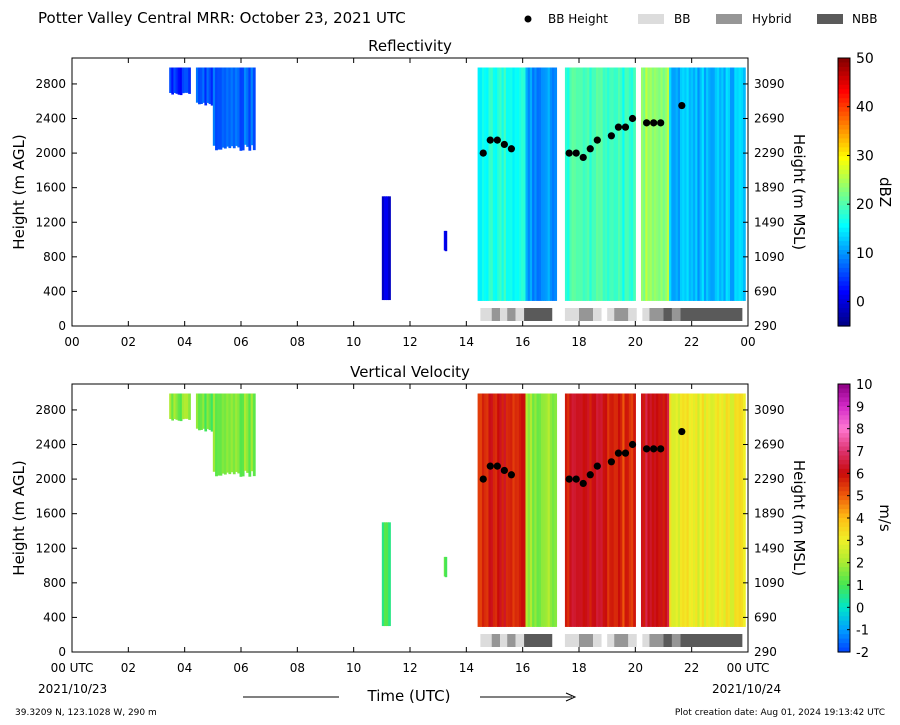  What do you see at coordinates (864, 19) in the screenshot?
I see `legend-label: NBB` at bounding box center [864, 19].